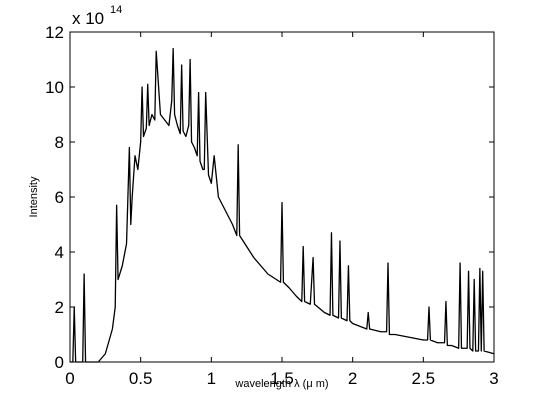 The image size is (545, 409). What do you see at coordinates (69, 378) in the screenshot?
I see `x-tick-label: 0` at bounding box center [69, 378].